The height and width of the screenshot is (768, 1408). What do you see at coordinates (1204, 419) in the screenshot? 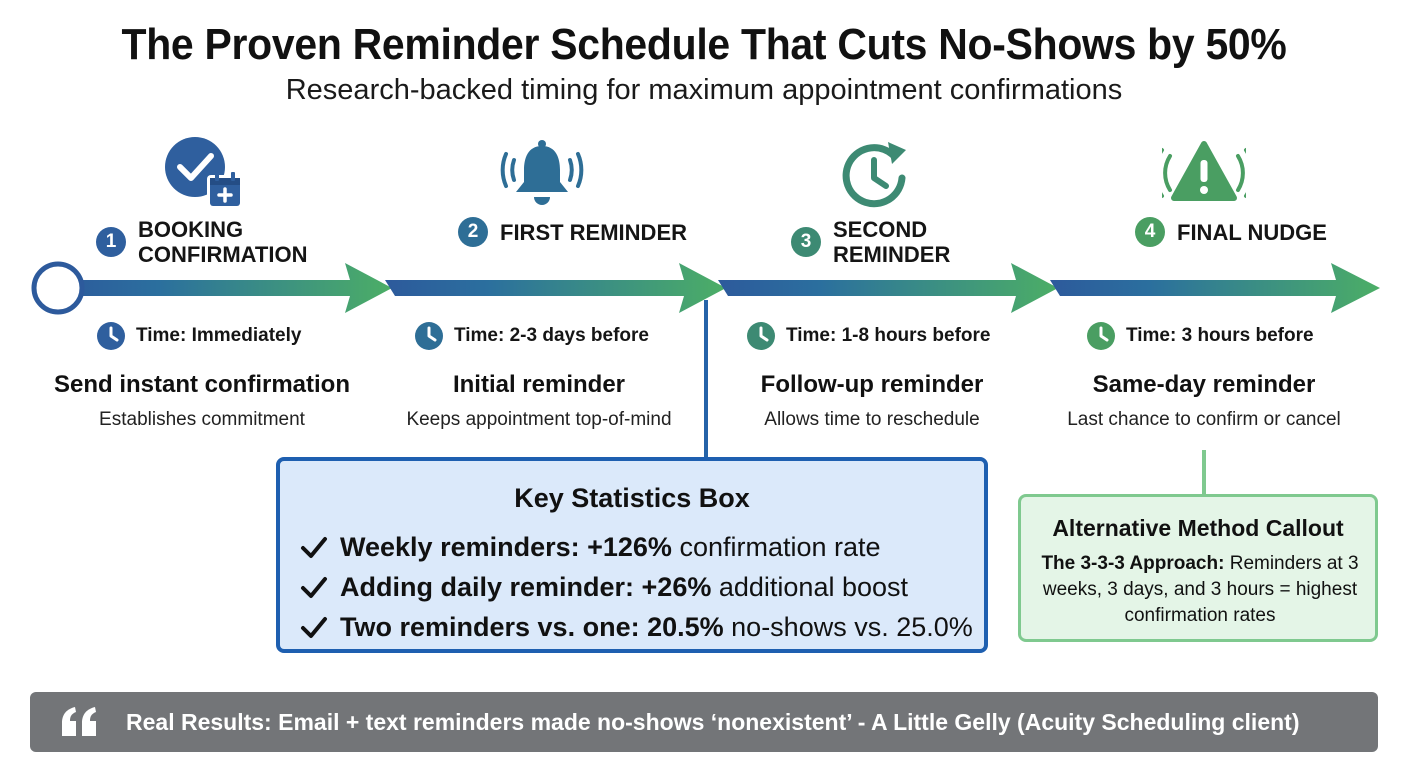
I see `step-4-description: Last chance to confirm or cancel` at bounding box center [1204, 419].